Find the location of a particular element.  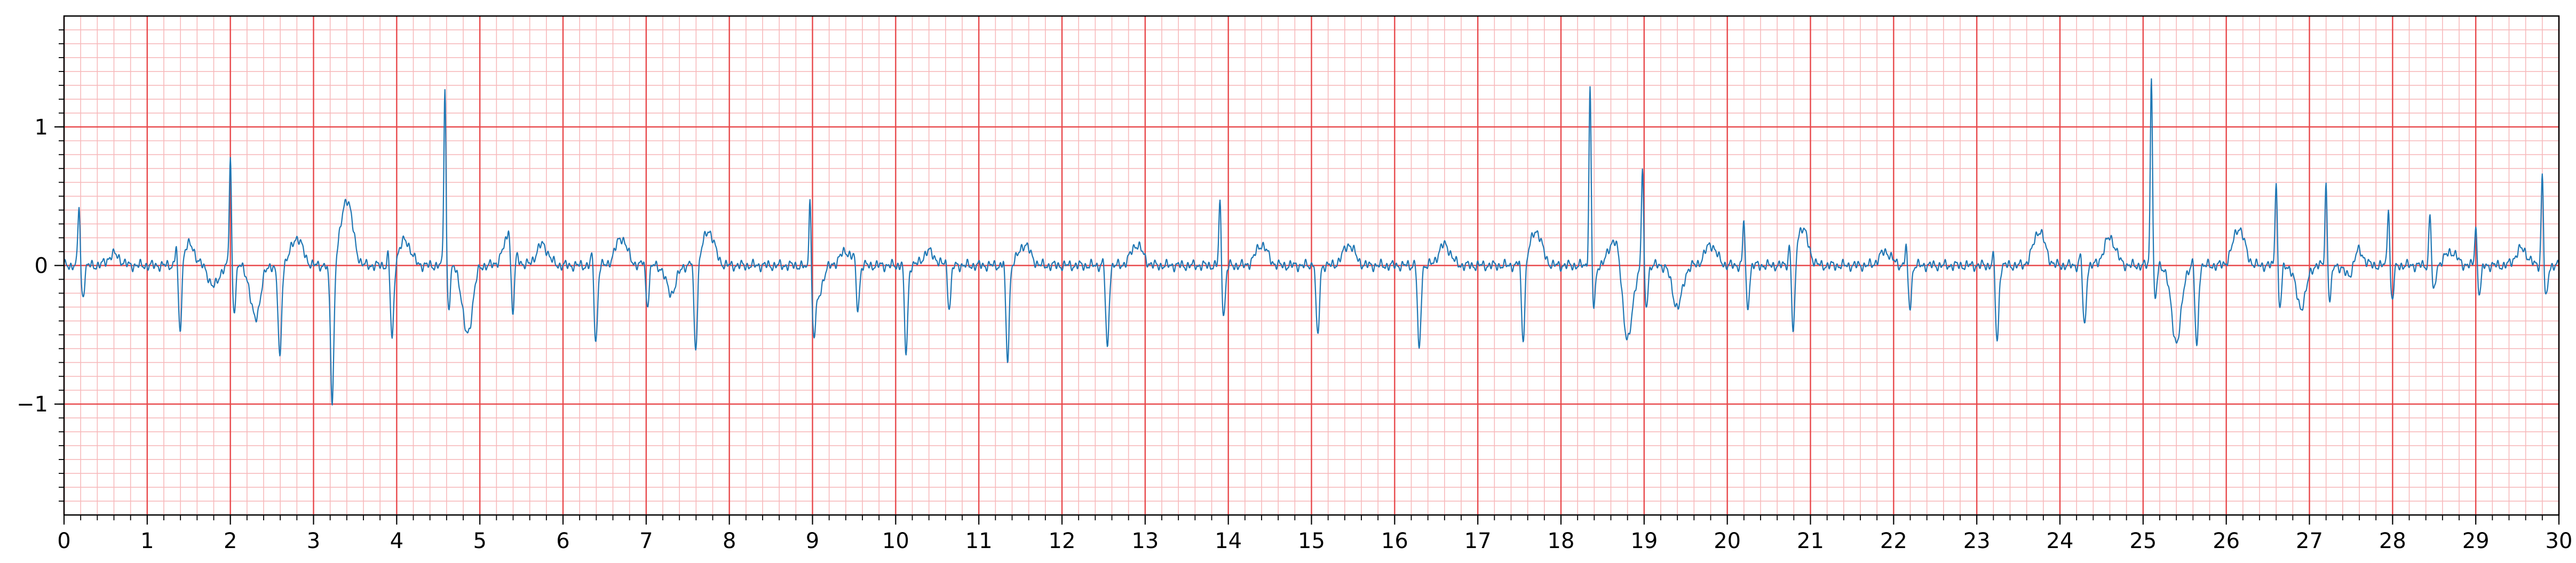

x-tick-label: 3 is located at coordinates (313, 541).